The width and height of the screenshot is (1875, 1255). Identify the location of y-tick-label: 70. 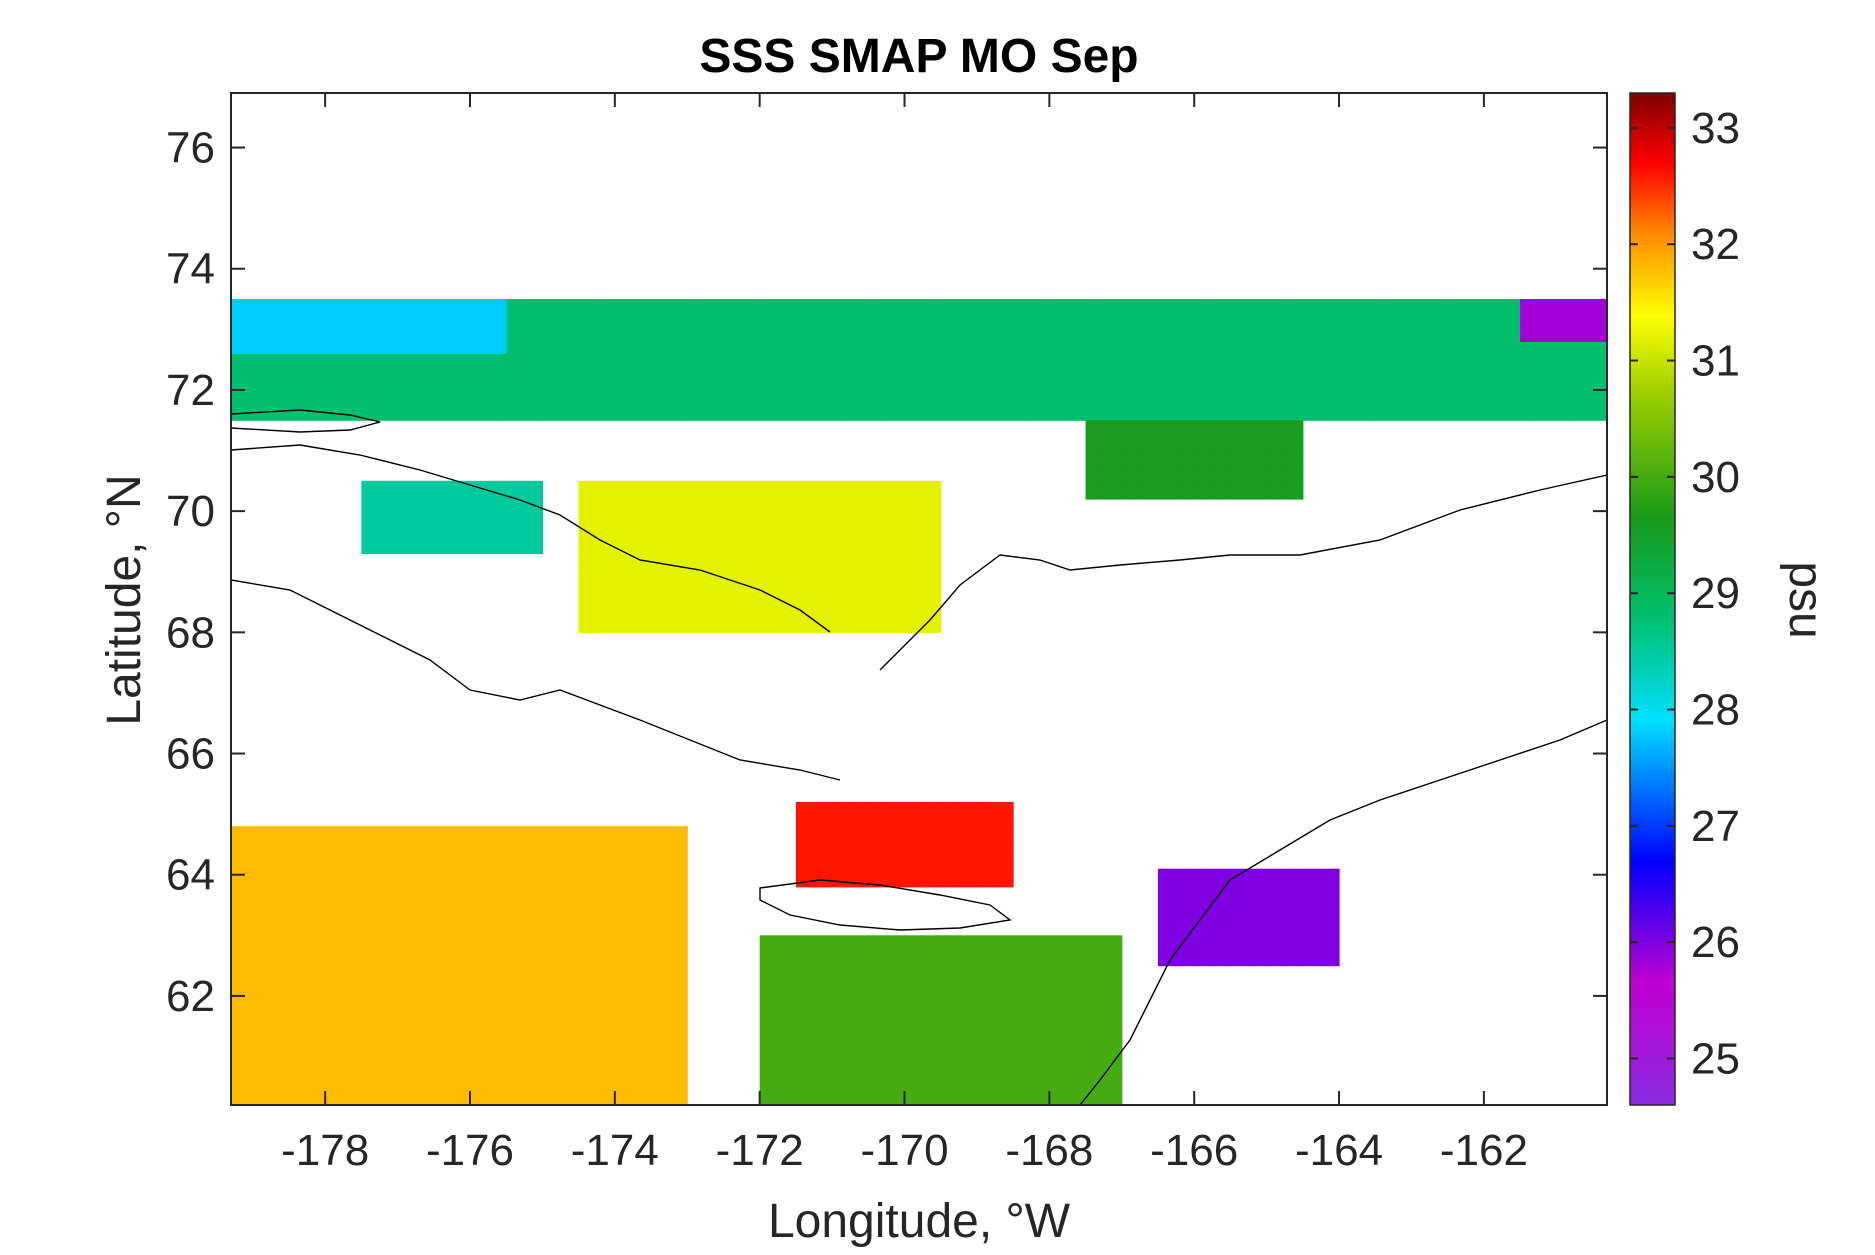
(190, 511).